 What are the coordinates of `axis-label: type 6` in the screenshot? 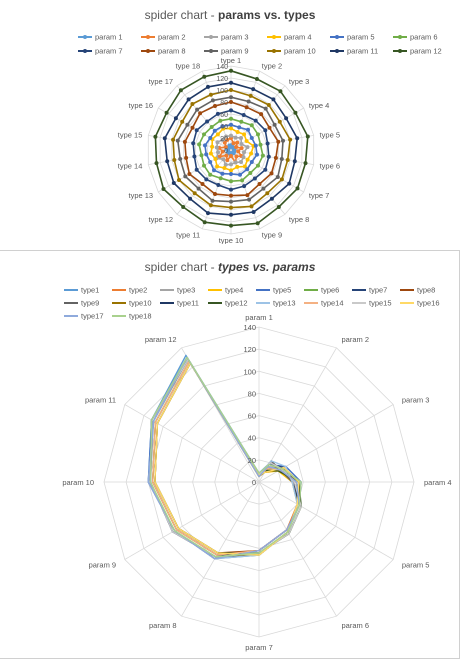 It's located at (330, 166).